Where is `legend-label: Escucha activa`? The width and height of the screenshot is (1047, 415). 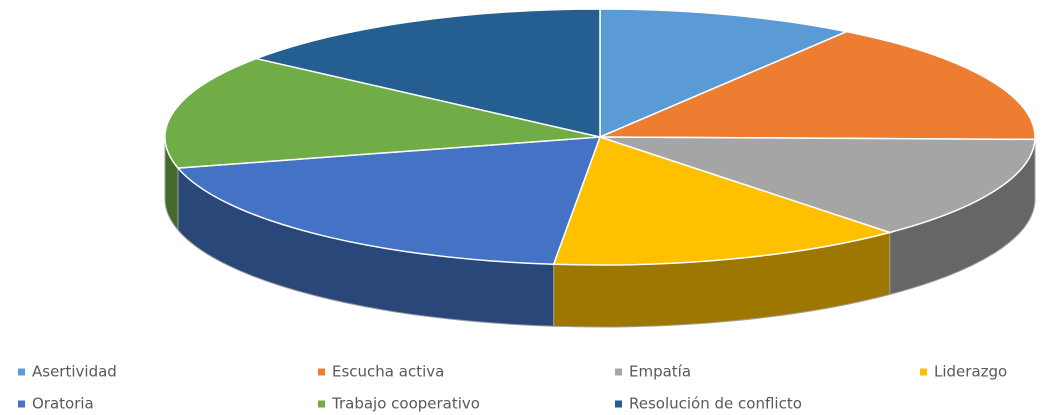 legend-label: Escucha activa is located at coordinates (388, 372).